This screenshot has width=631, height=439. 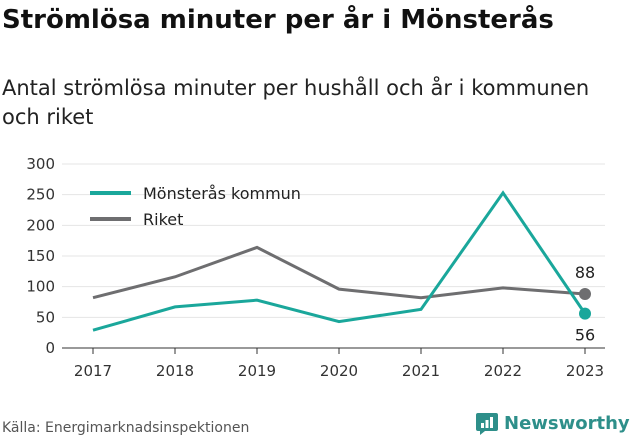 I want to click on brand-name: Newsworthy, so click(x=567, y=423).